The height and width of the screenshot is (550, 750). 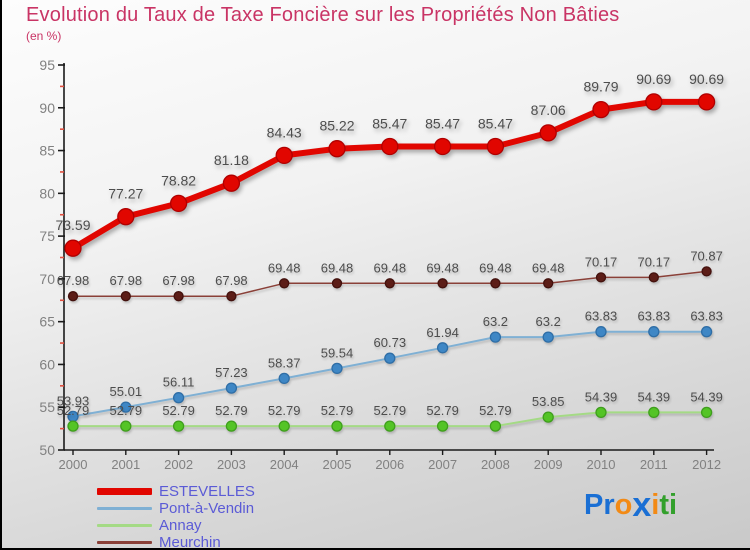 What do you see at coordinates (609, 505) in the screenshot?
I see `logo-letter: r` at bounding box center [609, 505].